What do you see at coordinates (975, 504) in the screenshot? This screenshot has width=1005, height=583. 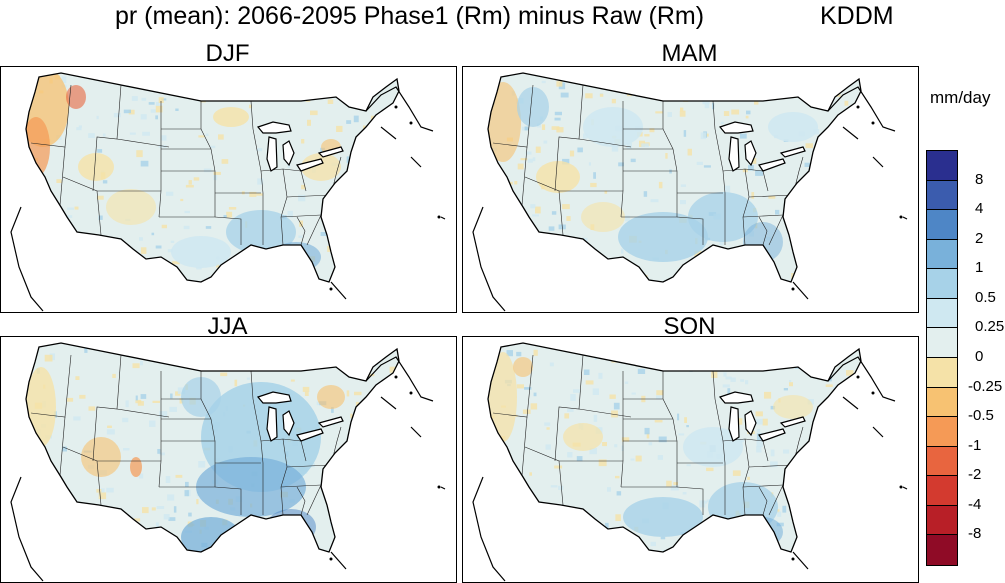 I see `colorbar-tick-label: -4` at bounding box center [975, 504].